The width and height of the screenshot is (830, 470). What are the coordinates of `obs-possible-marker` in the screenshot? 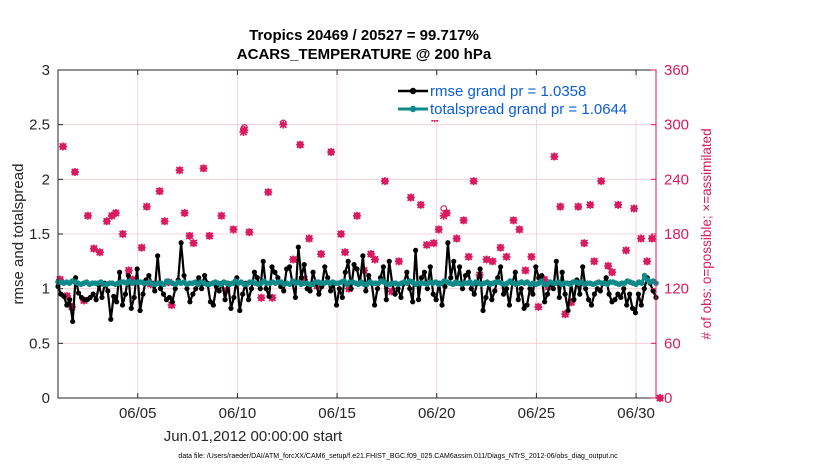 It's located at (444, 208).